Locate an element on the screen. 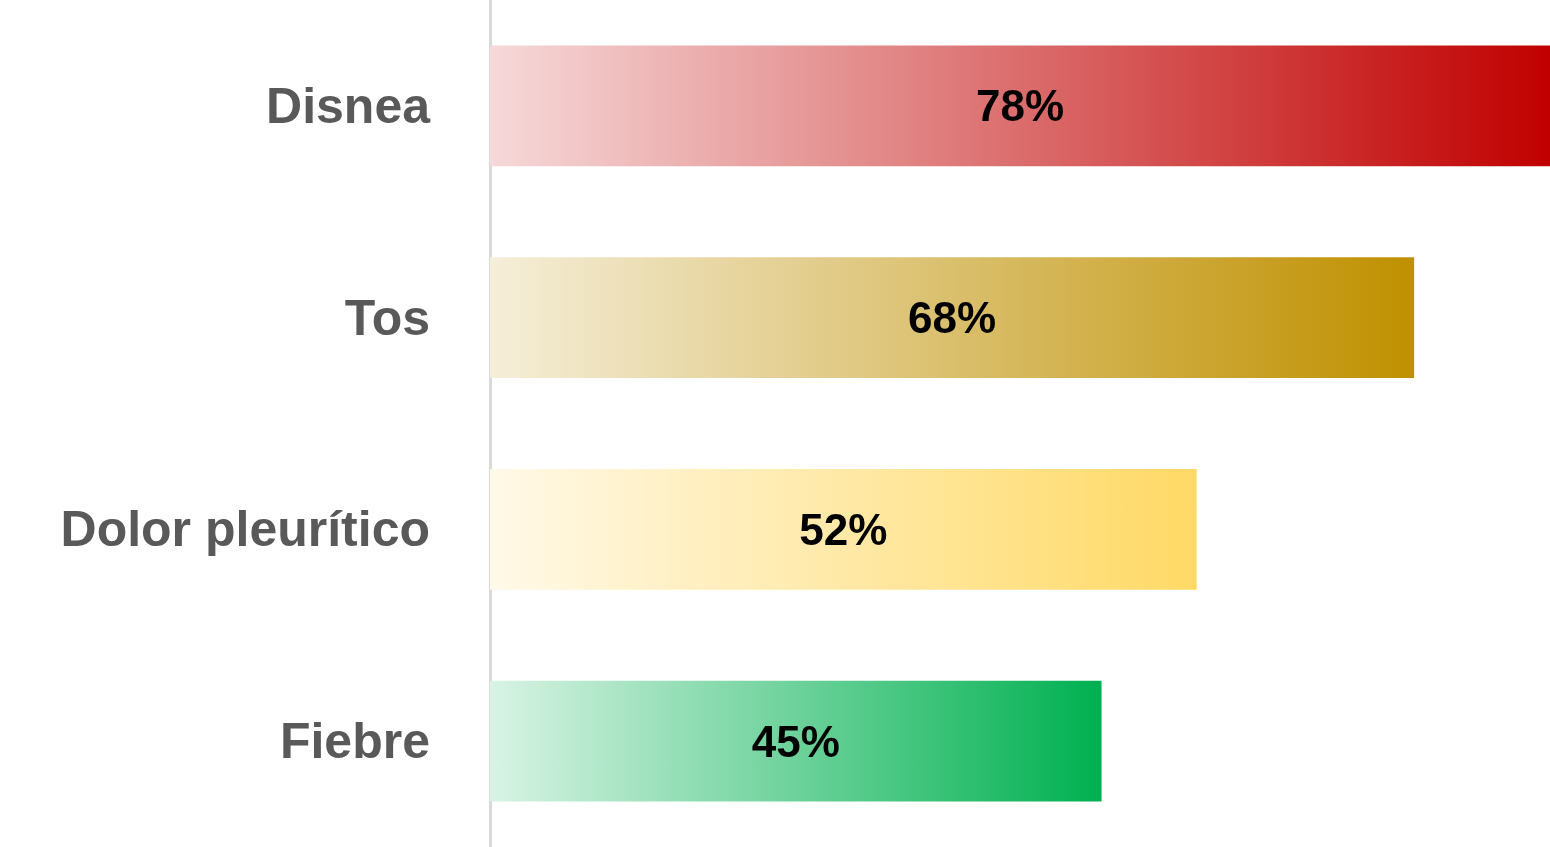 The image size is (1550, 847). data-label: 78% is located at coordinates (1020, 106).